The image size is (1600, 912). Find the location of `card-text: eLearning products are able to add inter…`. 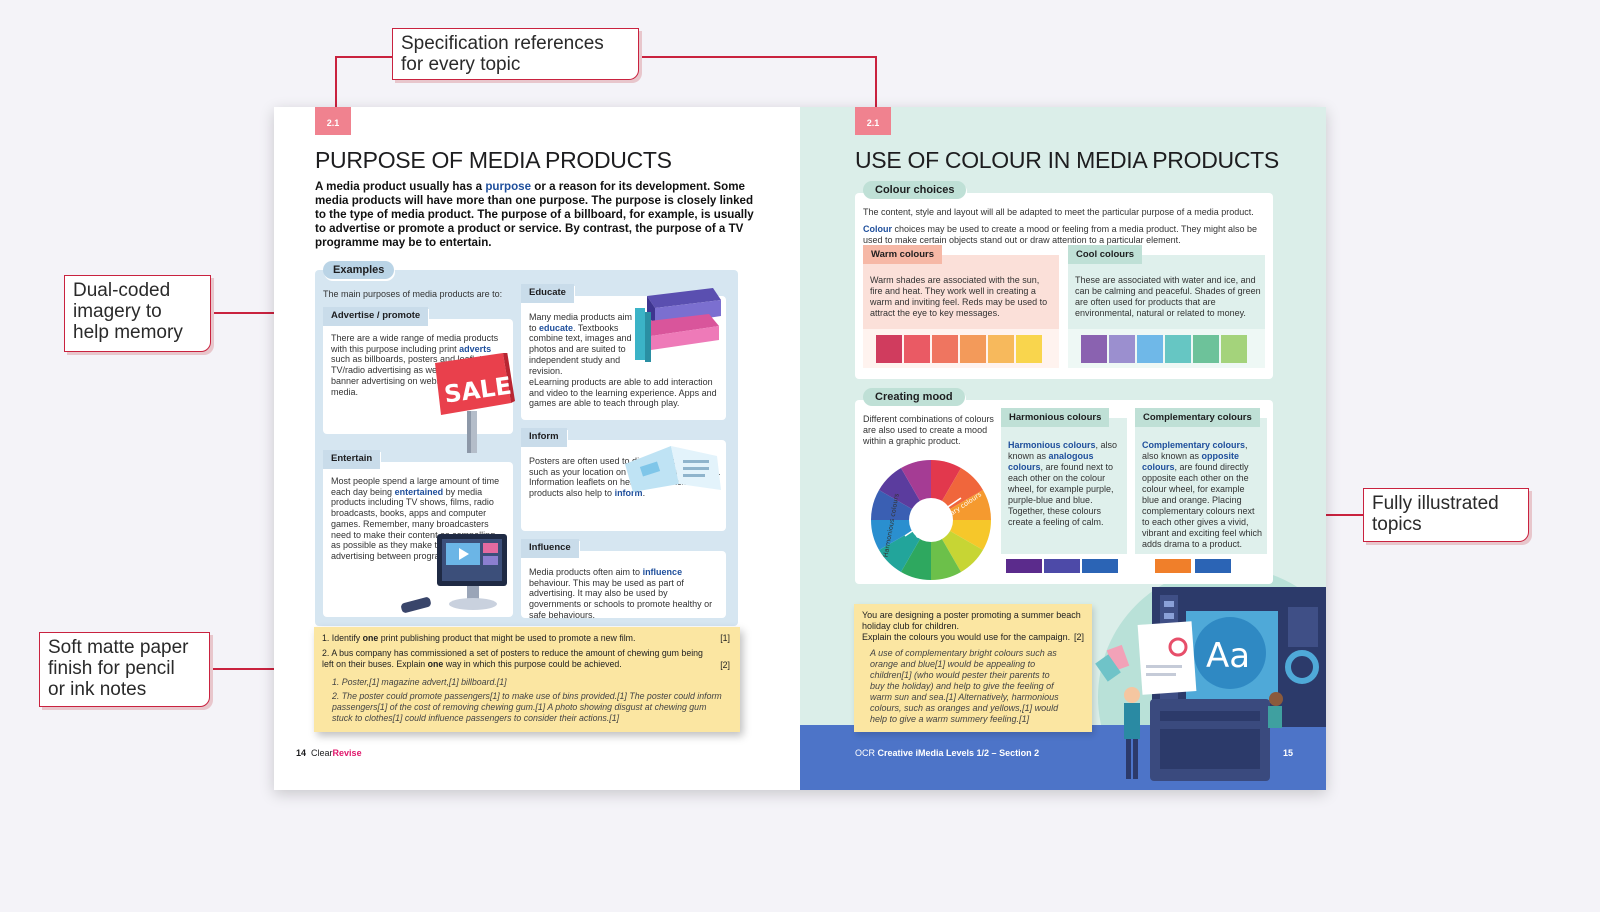

card-text: eLearning products are able to add inter… is located at coordinates (623, 393).